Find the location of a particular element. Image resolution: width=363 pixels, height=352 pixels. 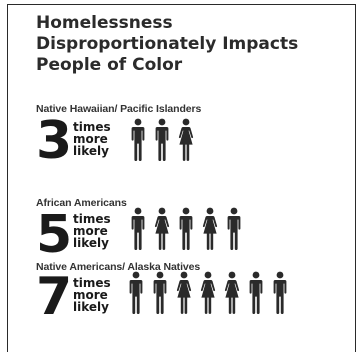

group-number-african-americans: 5 is located at coordinates (54, 235).